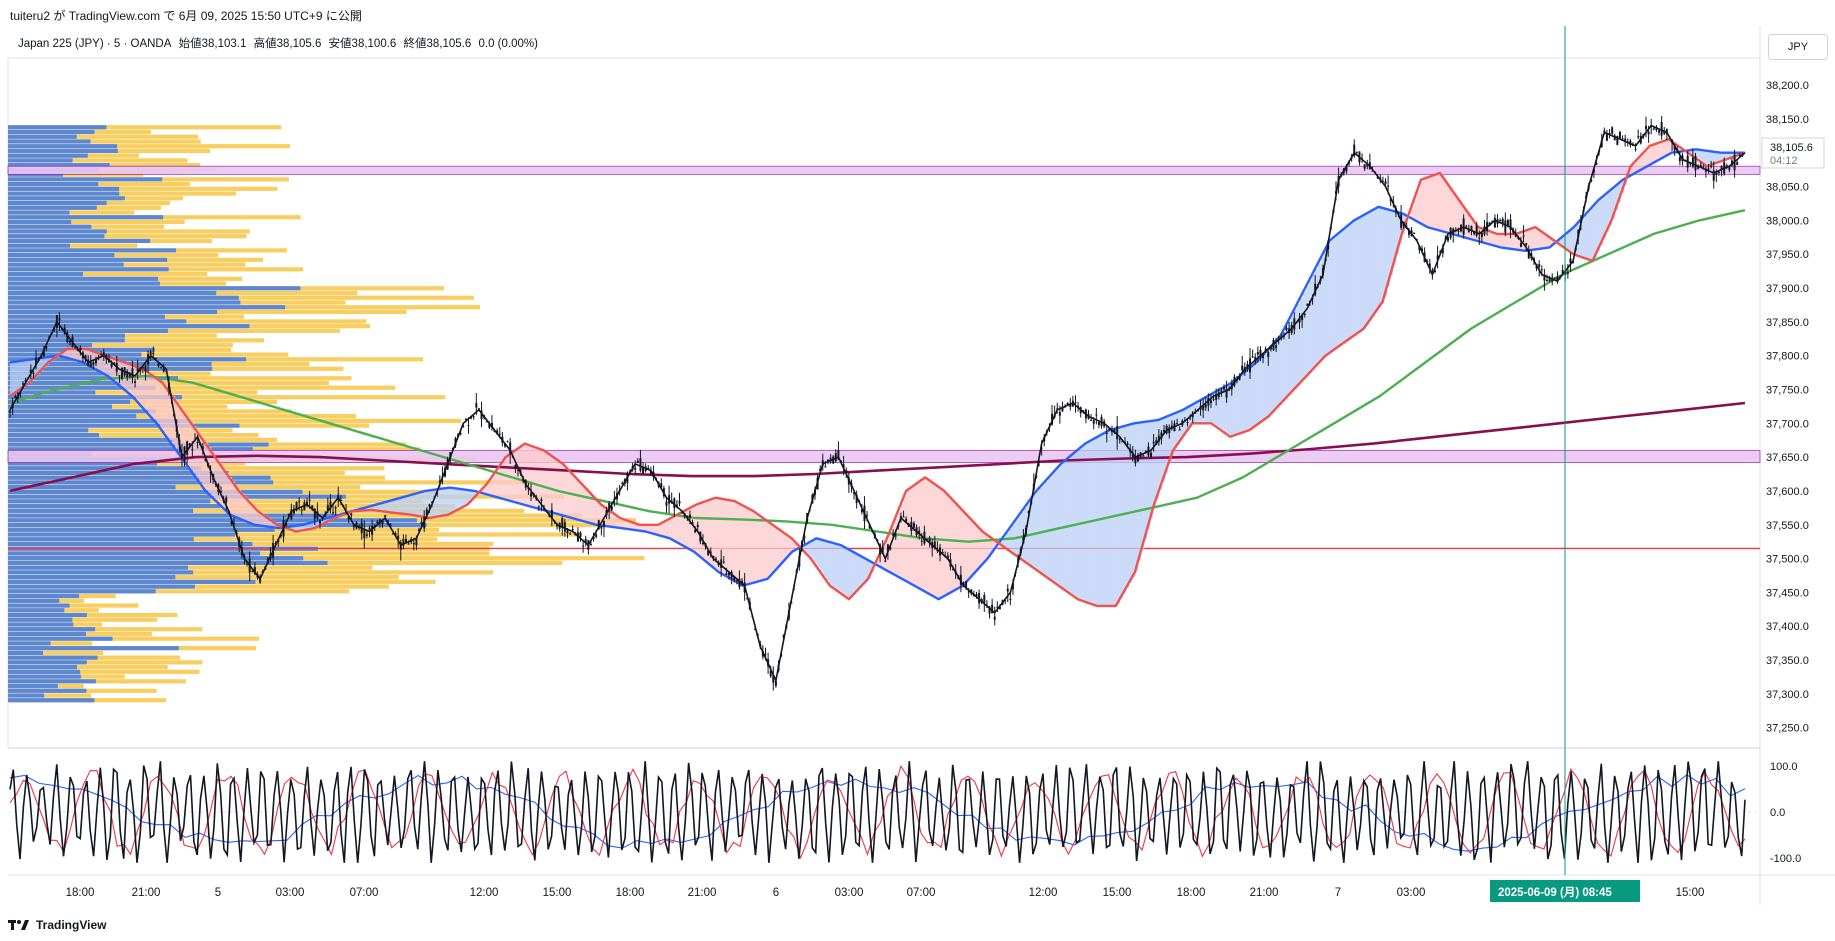 The width and height of the screenshot is (1835, 941). I want to click on price-tick-label: 37,600.0, so click(1787, 492).